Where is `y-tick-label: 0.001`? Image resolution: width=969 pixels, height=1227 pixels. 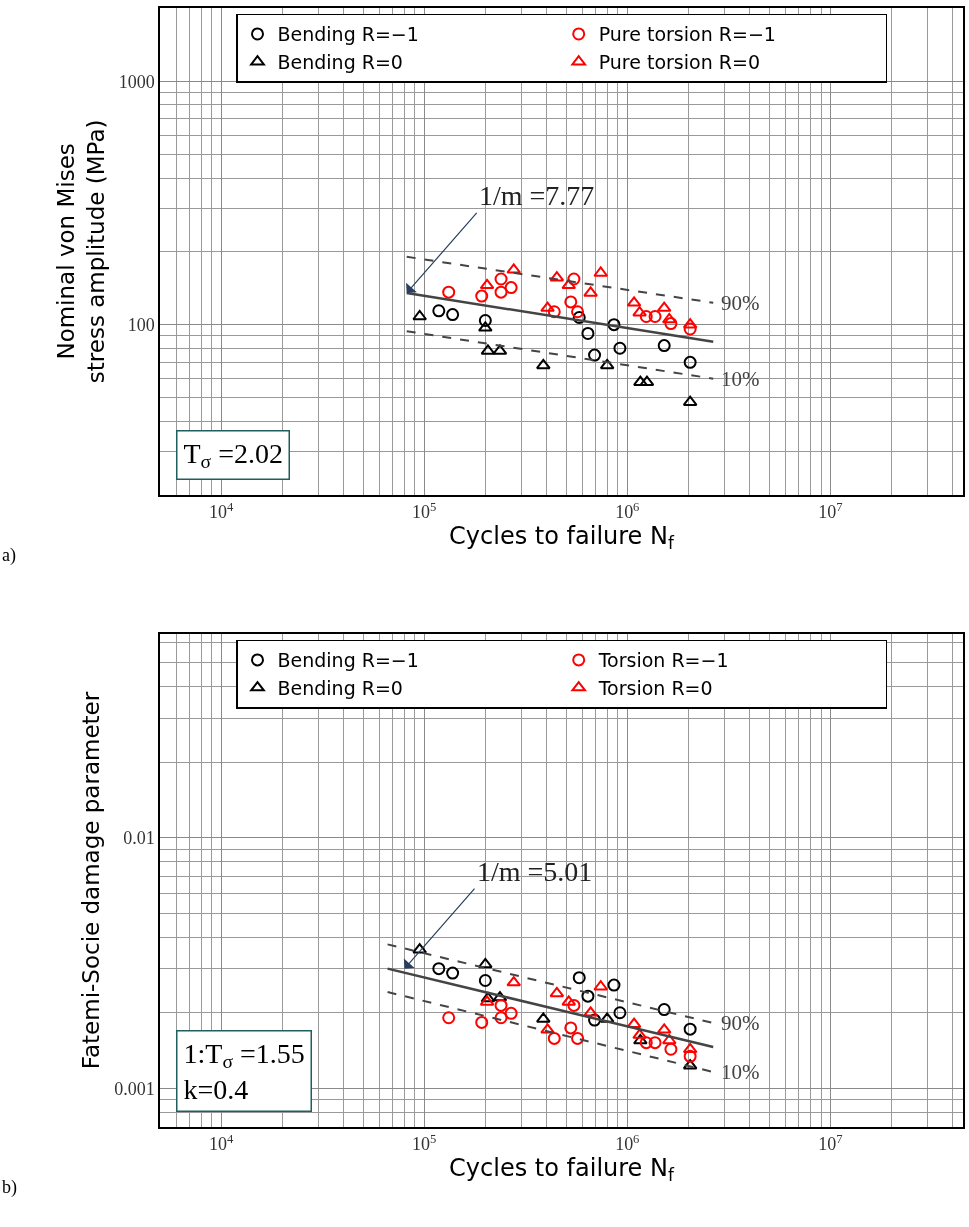 y-tick-label: 0.001 is located at coordinates (134, 1088).